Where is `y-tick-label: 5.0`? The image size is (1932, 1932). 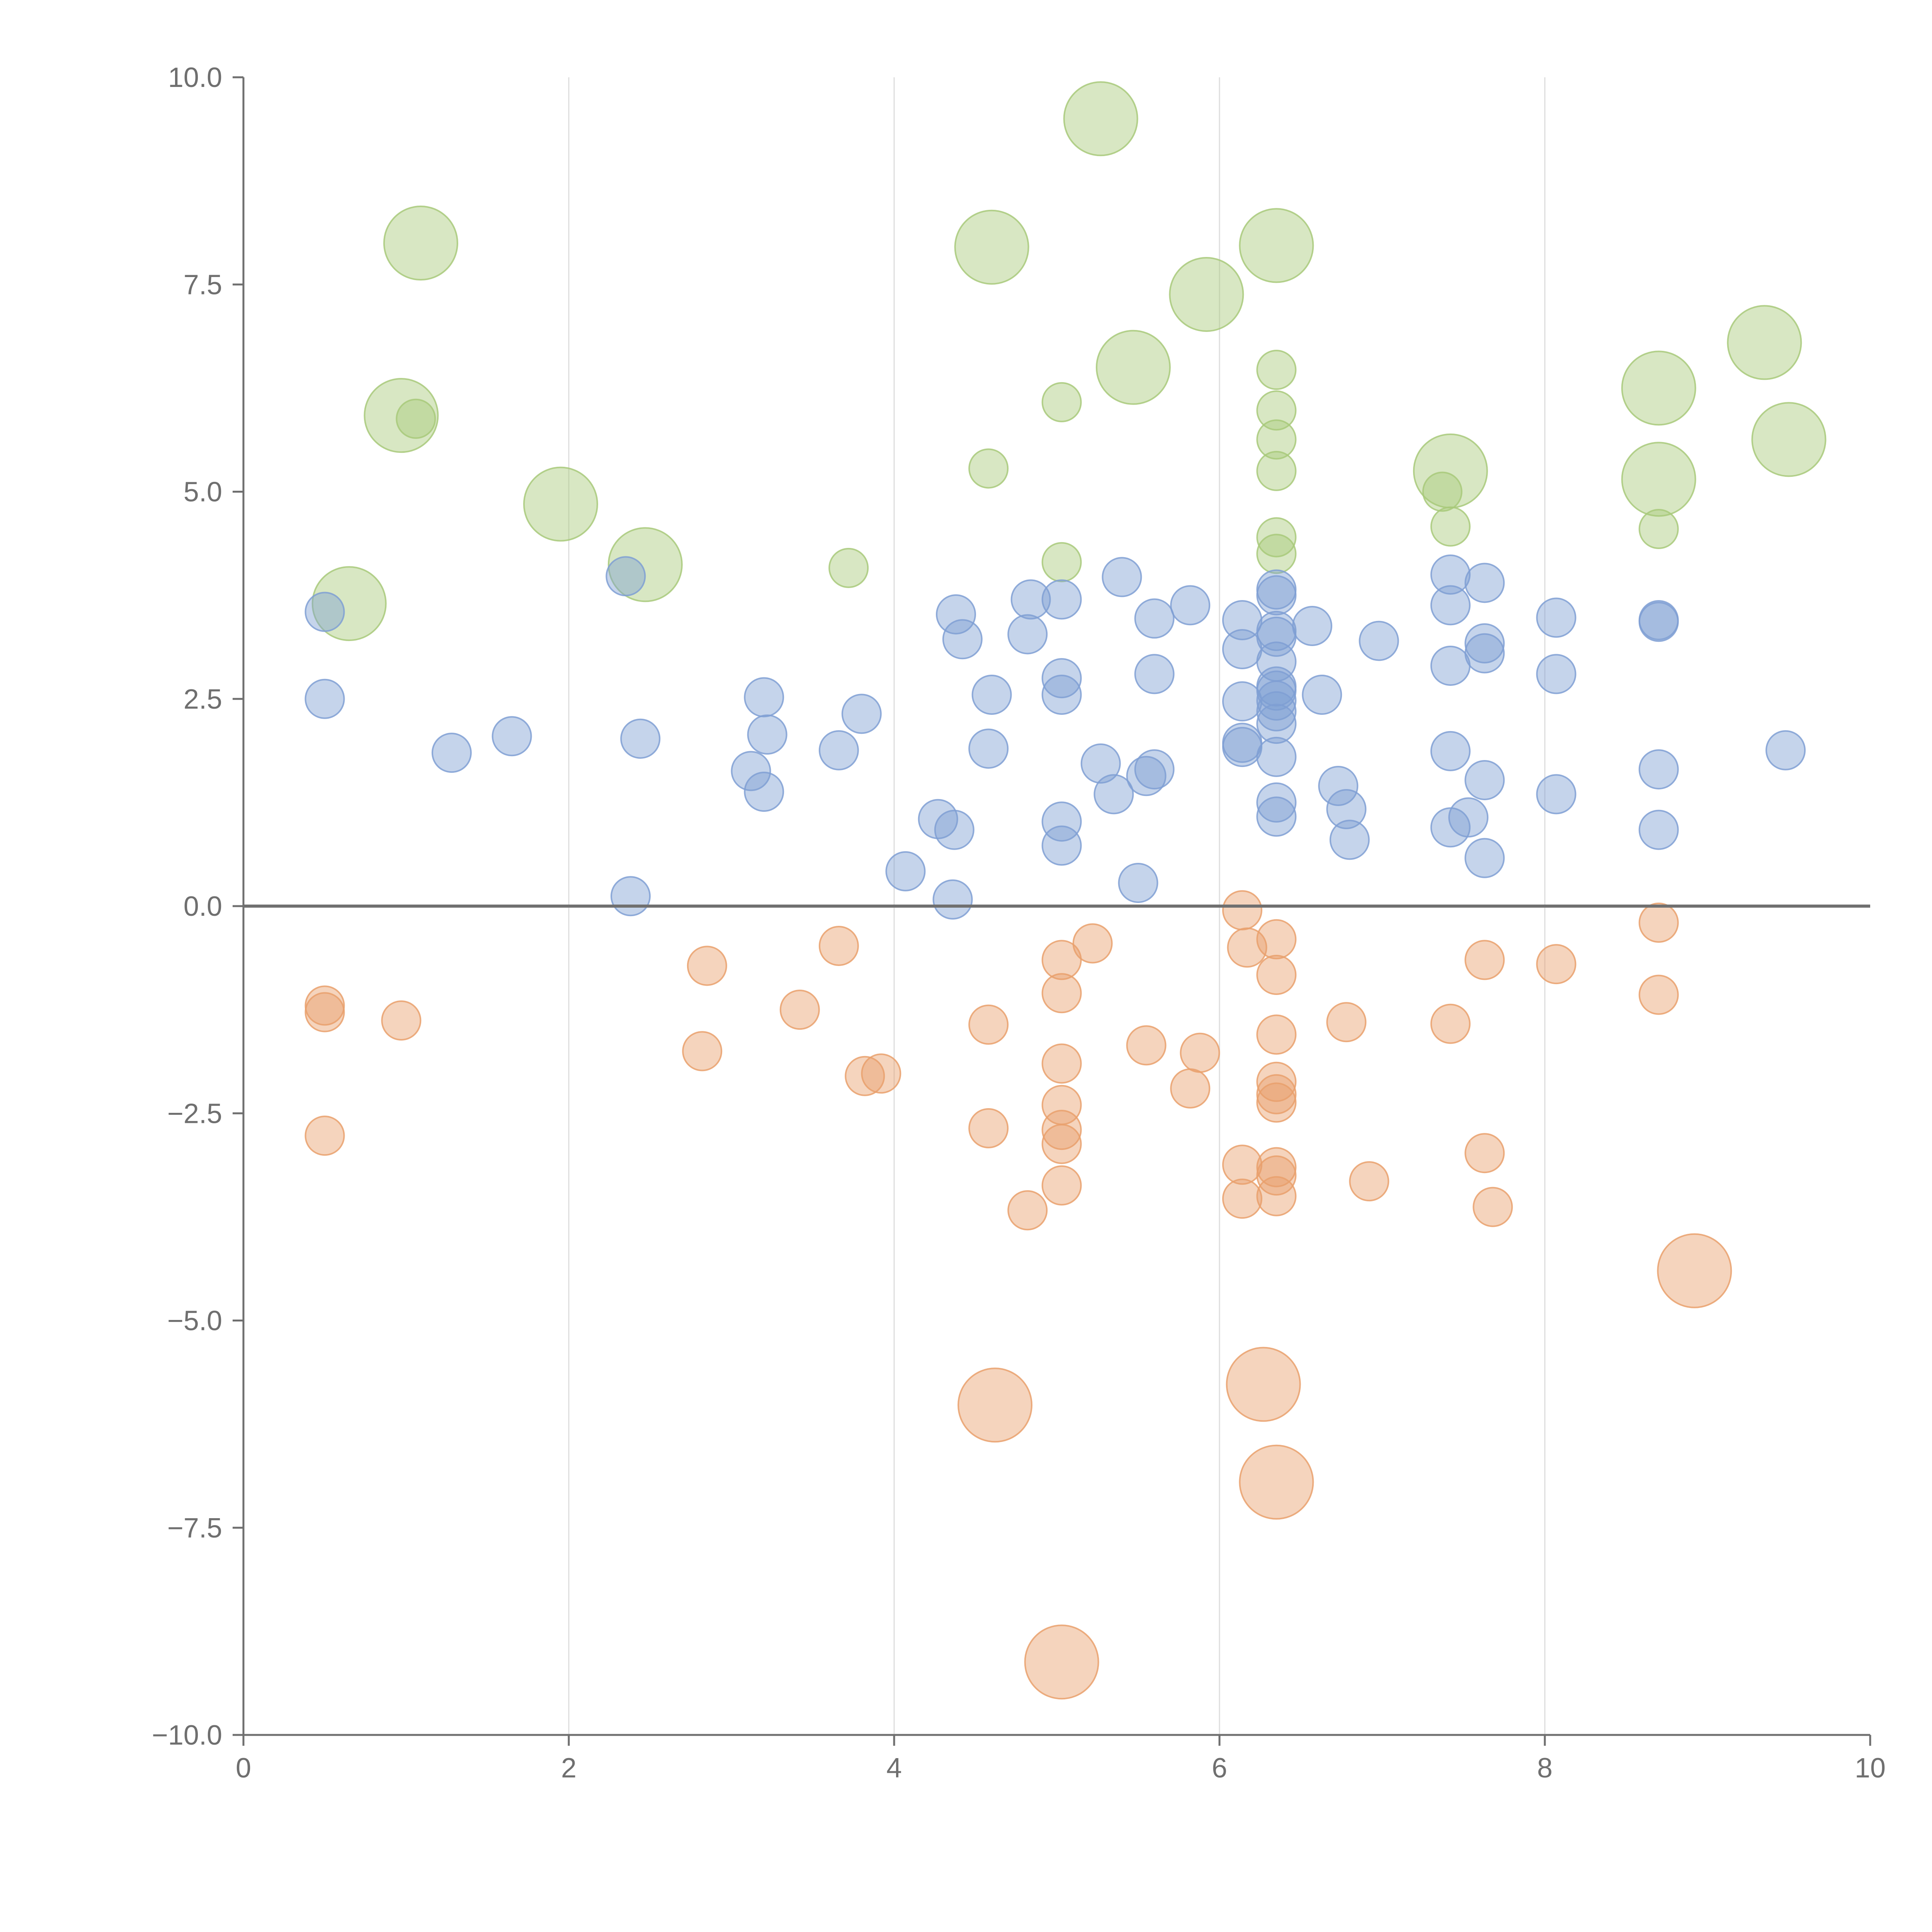 y-tick-label: 5.0 is located at coordinates (203, 492).